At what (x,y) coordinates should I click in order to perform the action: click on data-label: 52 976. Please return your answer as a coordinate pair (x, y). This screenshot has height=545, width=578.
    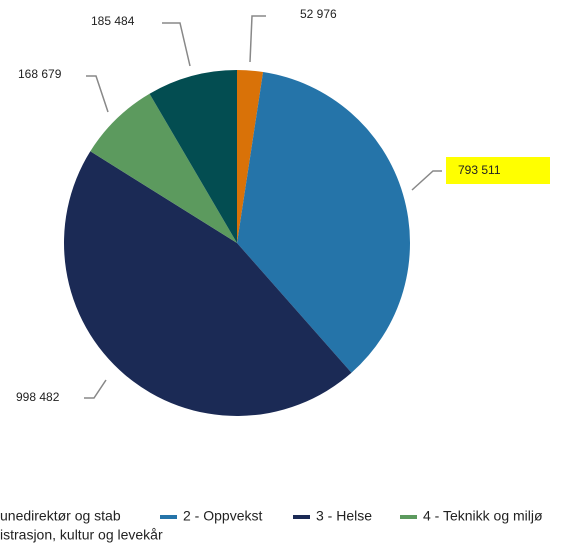
    Looking at the image, I should click on (318, 14).